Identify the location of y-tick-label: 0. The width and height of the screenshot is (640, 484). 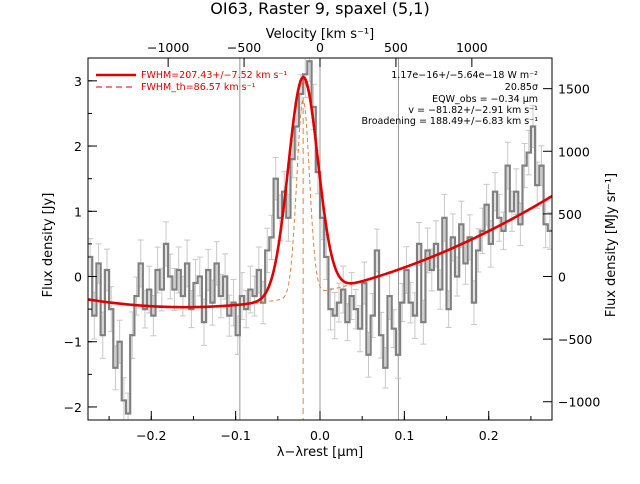
(78, 277).